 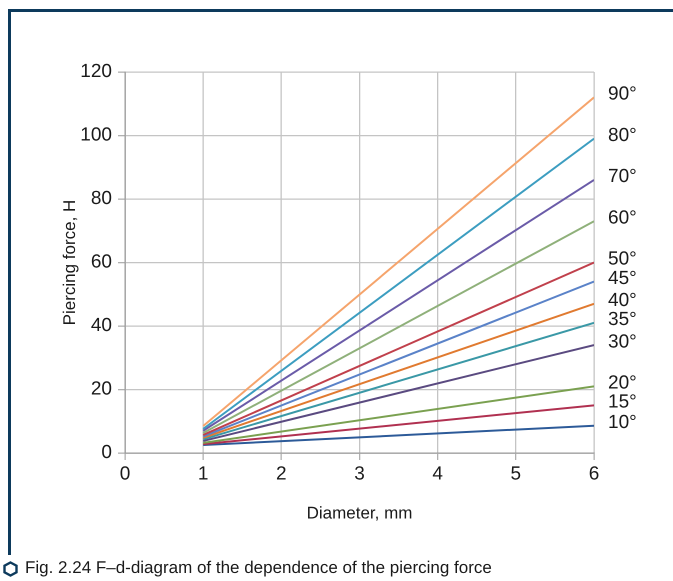 I want to click on x-axis-title: Diameter, mm, so click(x=359, y=512).